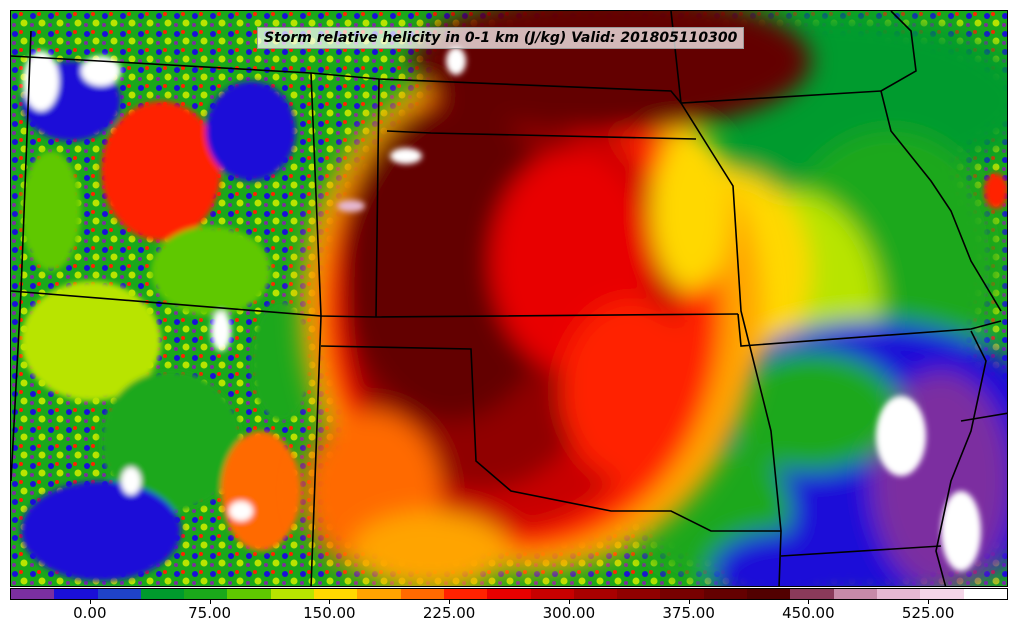 The width and height of the screenshot is (1018, 633). What do you see at coordinates (941, 372) in the screenshot?
I see `eastern-white-pockets` at bounding box center [941, 372].